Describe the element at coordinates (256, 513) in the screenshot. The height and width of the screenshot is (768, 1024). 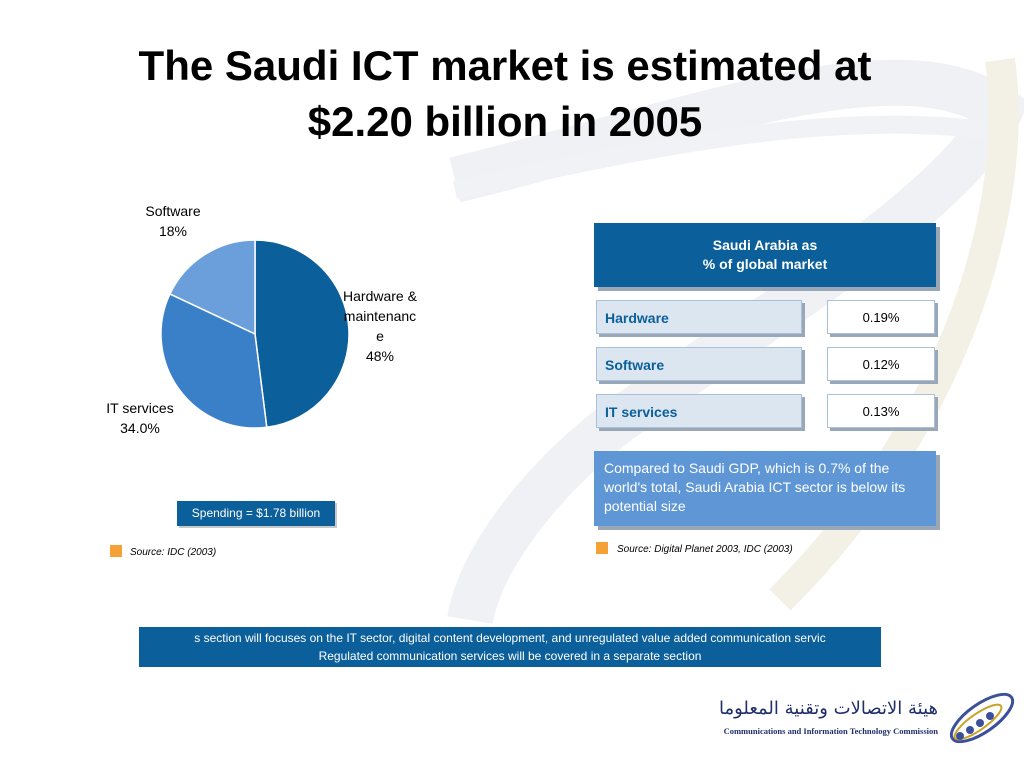
I see `spending-badge: Spending = $1.78 billion` at that location.